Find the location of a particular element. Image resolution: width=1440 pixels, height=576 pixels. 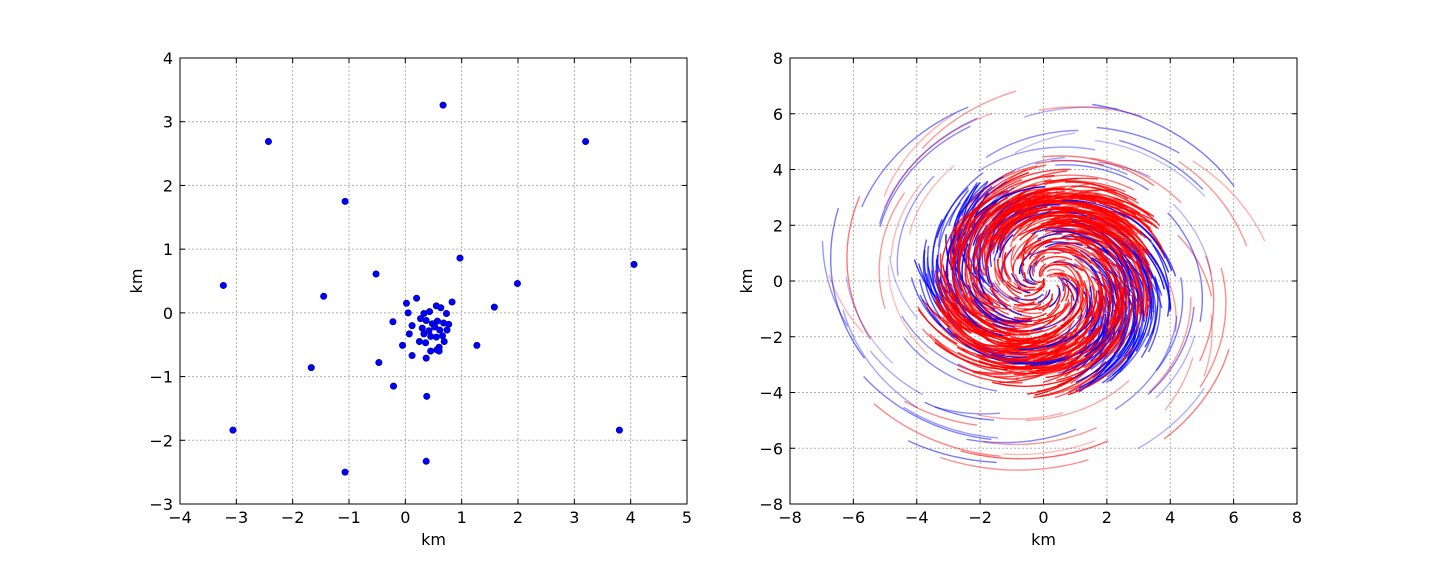

y-tick-label: −3 is located at coordinates (161, 504).